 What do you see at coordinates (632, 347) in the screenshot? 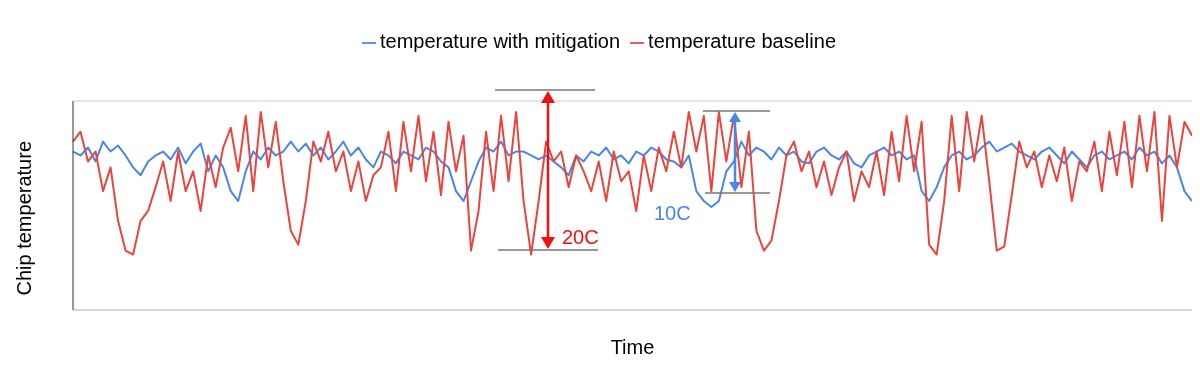
I see `x-axis-title: Time` at bounding box center [632, 347].